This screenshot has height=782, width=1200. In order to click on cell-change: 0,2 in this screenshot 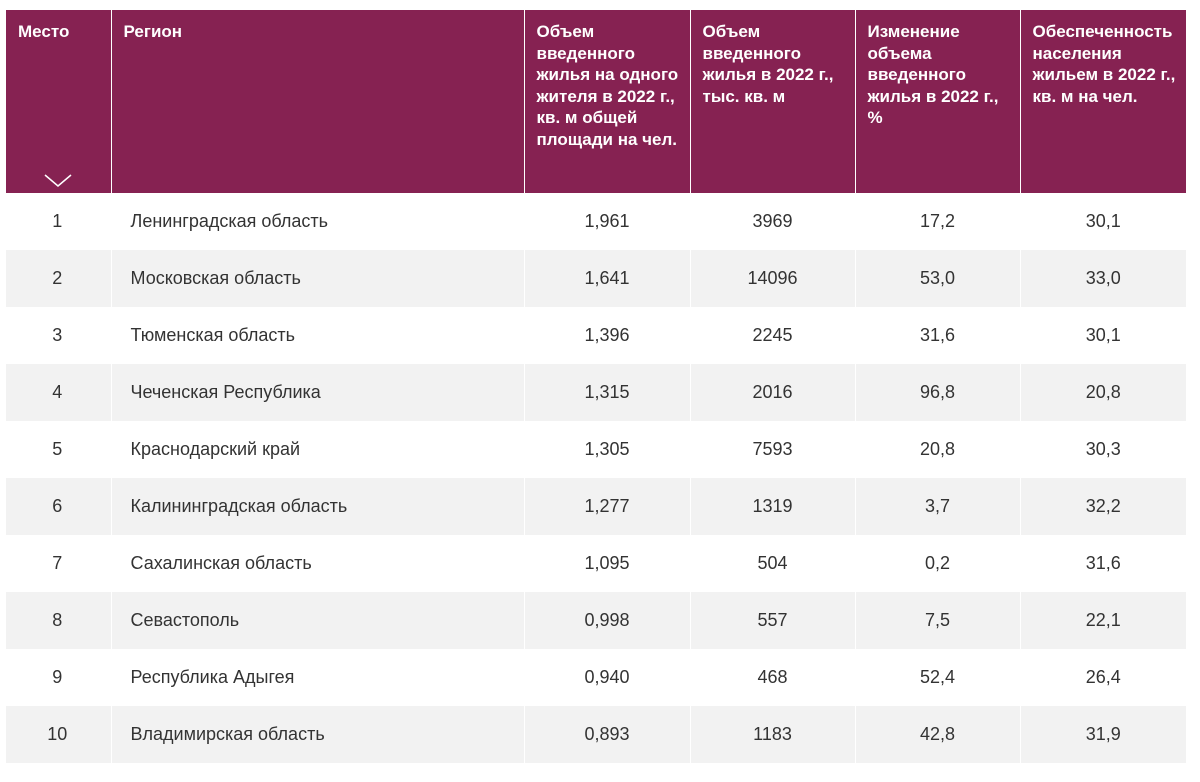, I will do `click(937, 563)`.